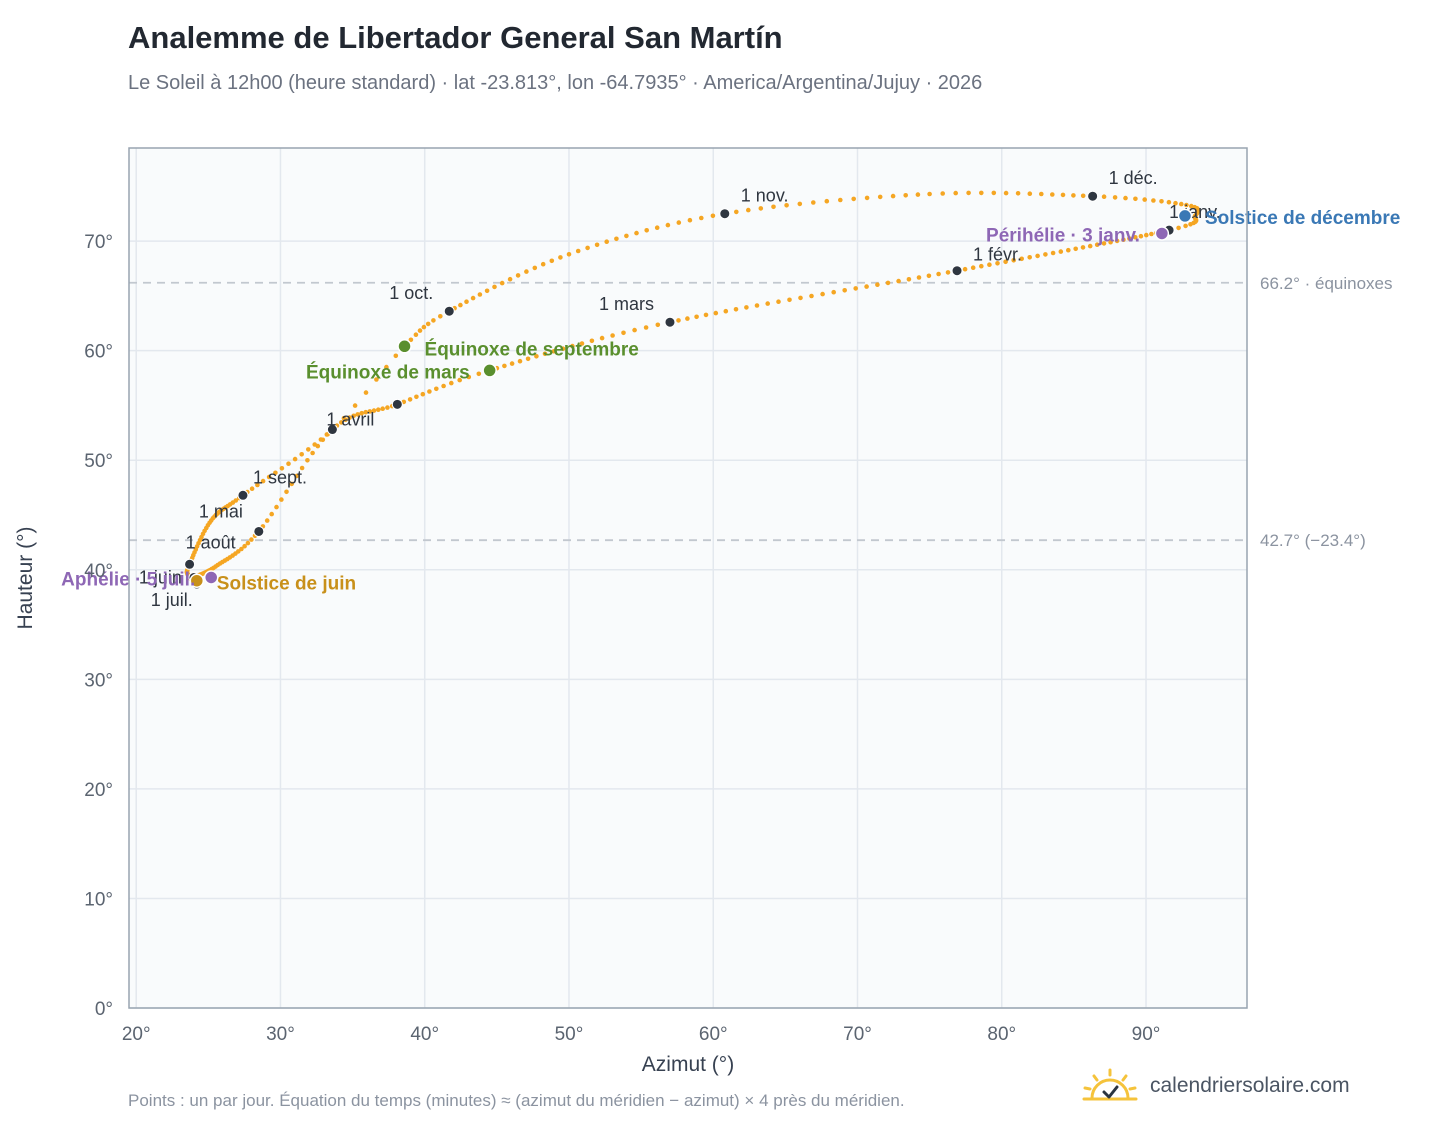  Describe the element at coordinates (25, 578) in the screenshot. I see `y-axis-label: Hauteur (°)` at that location.